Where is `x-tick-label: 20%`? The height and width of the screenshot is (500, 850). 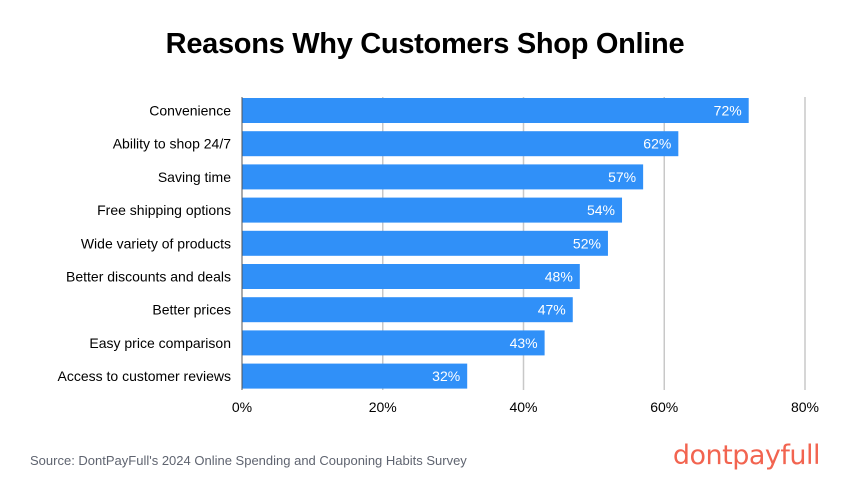 x-tick-label: 20% is located at coordinates (383, 407).